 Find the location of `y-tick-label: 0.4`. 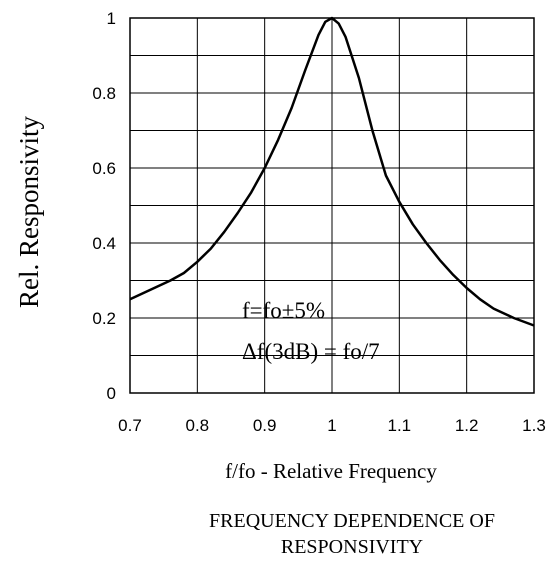

y-tick-label: 0.4 is located at coordinates (104, 243).